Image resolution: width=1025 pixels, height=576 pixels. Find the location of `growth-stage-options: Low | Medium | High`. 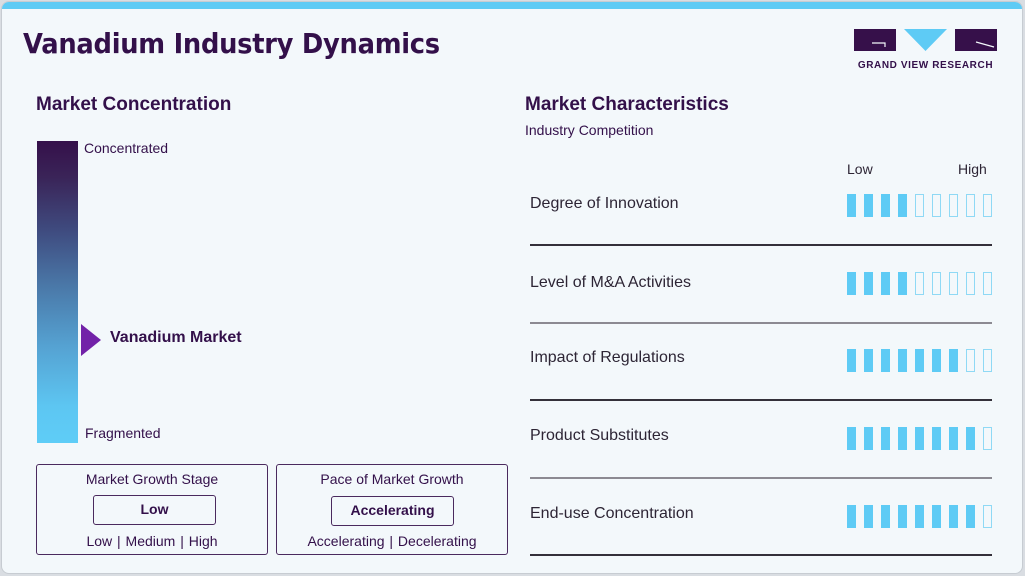

growth-stage-options: Low | Medium | High is located at coordinates (152, 541).